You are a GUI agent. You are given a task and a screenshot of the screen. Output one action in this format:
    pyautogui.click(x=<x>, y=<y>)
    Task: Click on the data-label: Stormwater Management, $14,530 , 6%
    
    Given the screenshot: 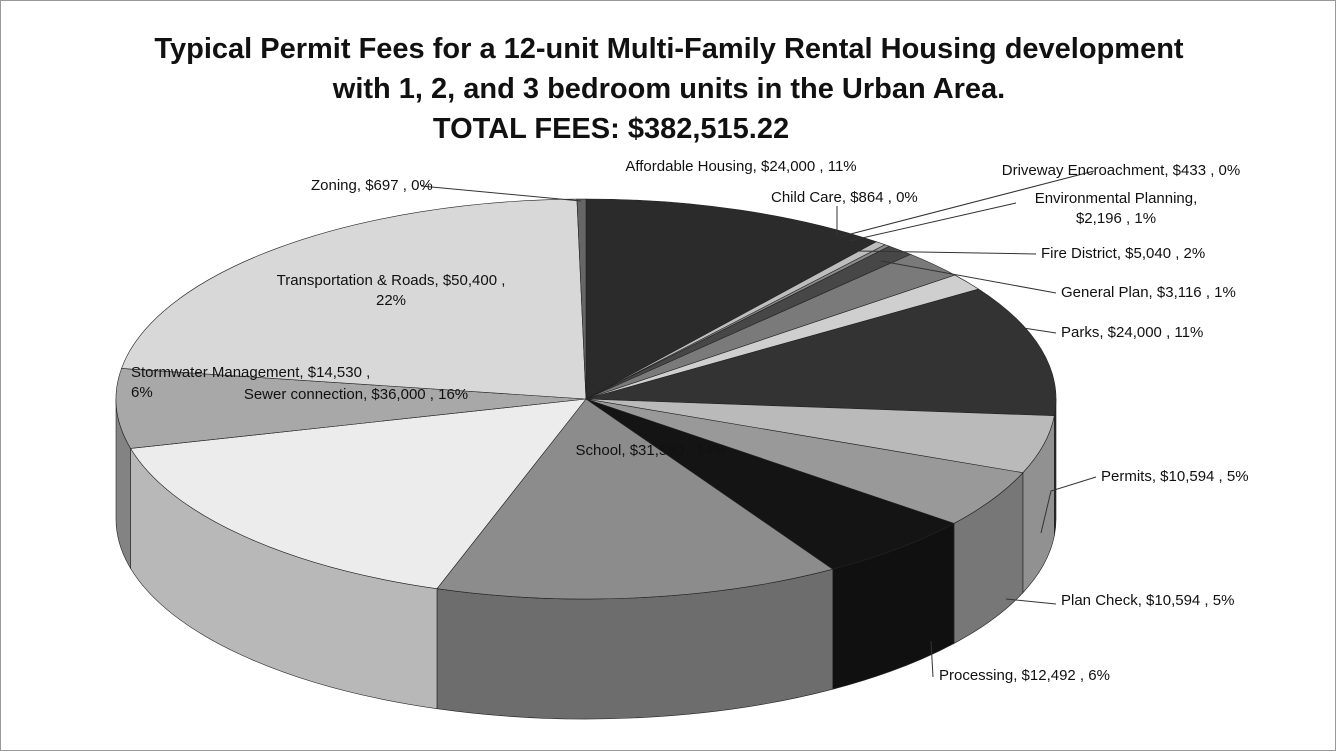 What is the action you would take?
    pyautogui.click(x=251, y=382)
    